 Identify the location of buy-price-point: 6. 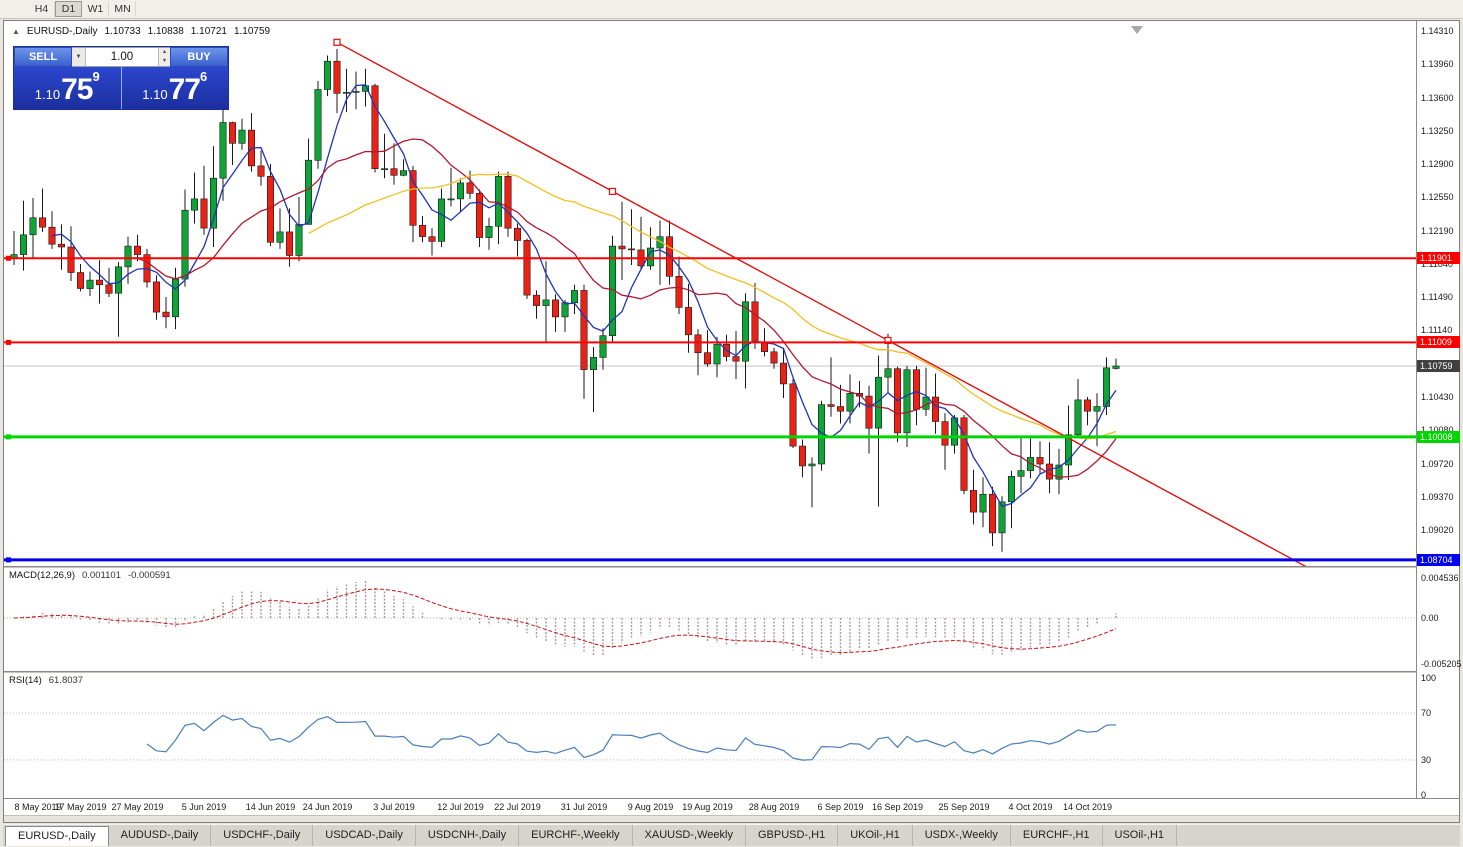
(203, 76).